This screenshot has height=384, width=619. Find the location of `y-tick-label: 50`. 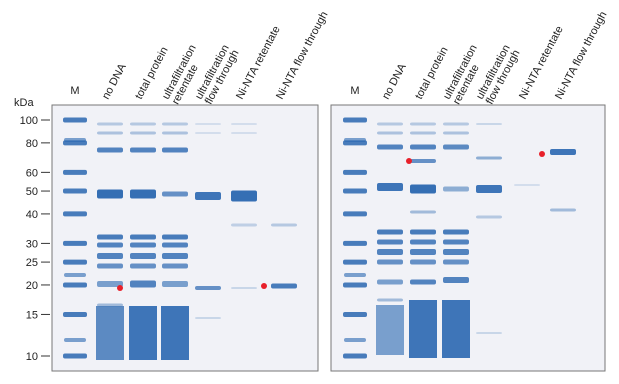

y-tick-label: 50 is located at coordinates (32, 192).